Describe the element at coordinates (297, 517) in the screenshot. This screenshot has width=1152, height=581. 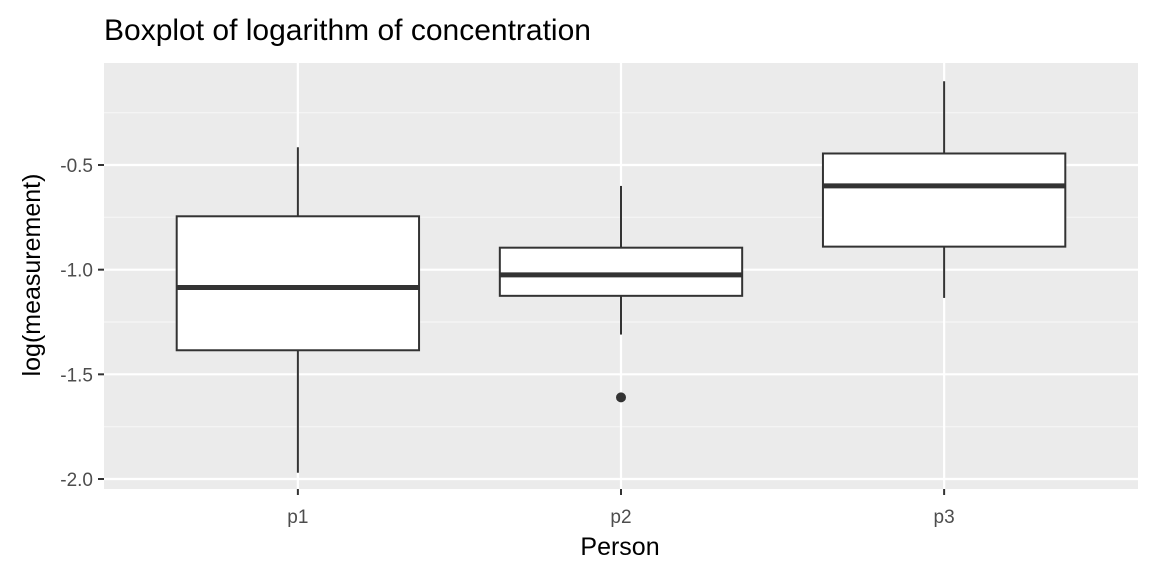
I see `x-tick-label-p1: p1` at that location.